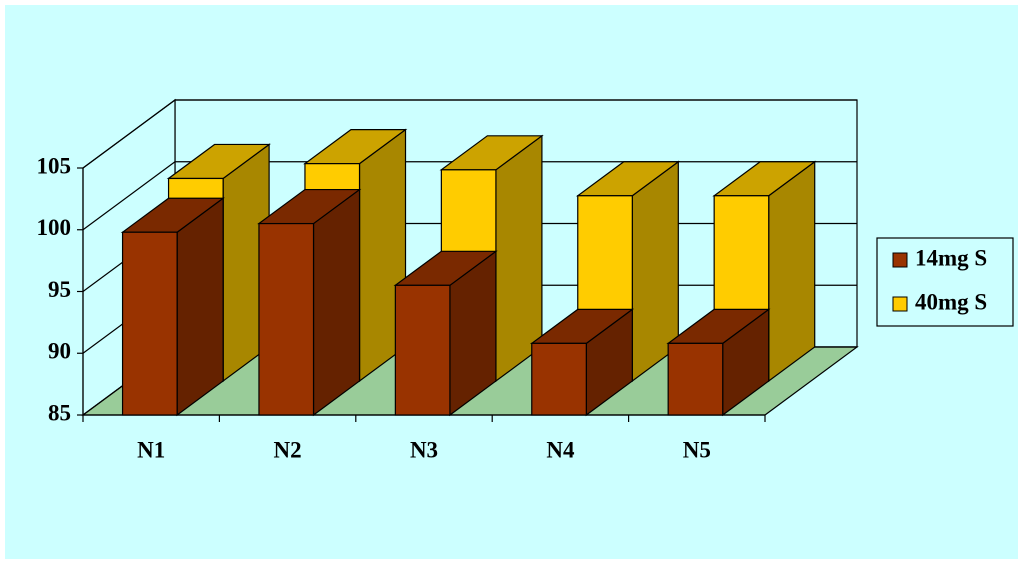 This screenshot has width=1023, height=564. I want to click on x-tick-label: N3, so click(424, 449).